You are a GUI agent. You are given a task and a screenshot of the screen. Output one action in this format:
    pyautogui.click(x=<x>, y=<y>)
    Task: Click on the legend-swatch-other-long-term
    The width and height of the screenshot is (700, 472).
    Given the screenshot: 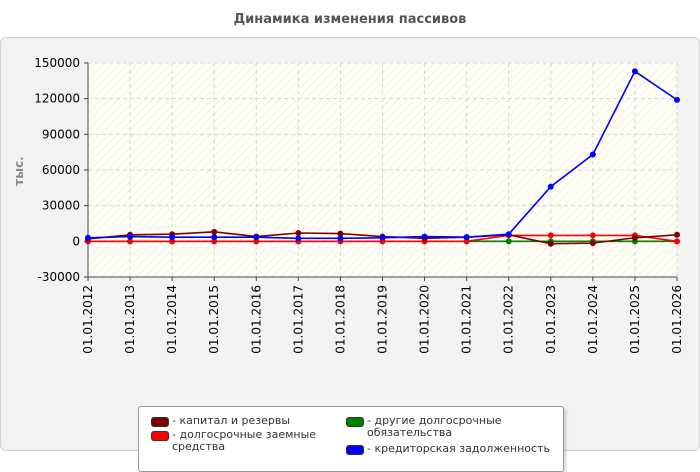 What is the action you would take?
    pyautogui.click(x=355, y=422)
    